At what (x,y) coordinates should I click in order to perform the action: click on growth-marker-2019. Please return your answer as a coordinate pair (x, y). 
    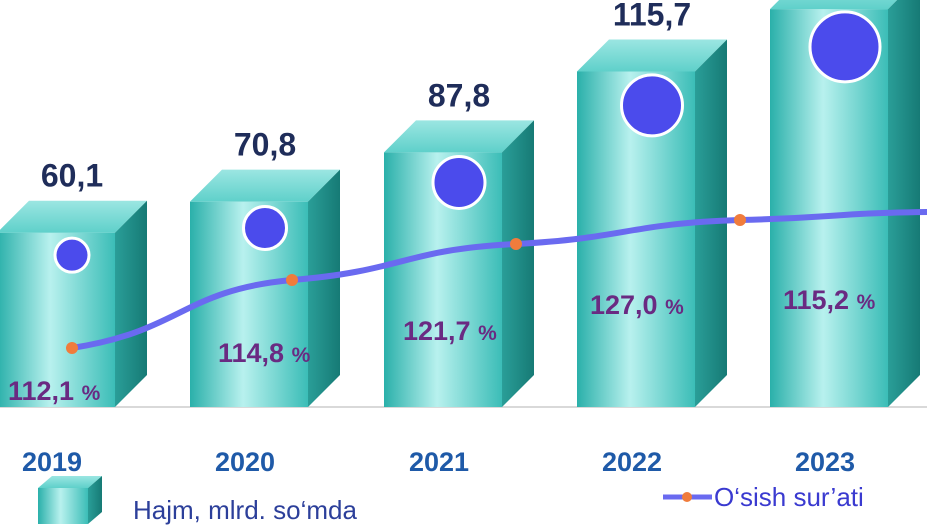
    Looking at the image, I should click on (72, 348).